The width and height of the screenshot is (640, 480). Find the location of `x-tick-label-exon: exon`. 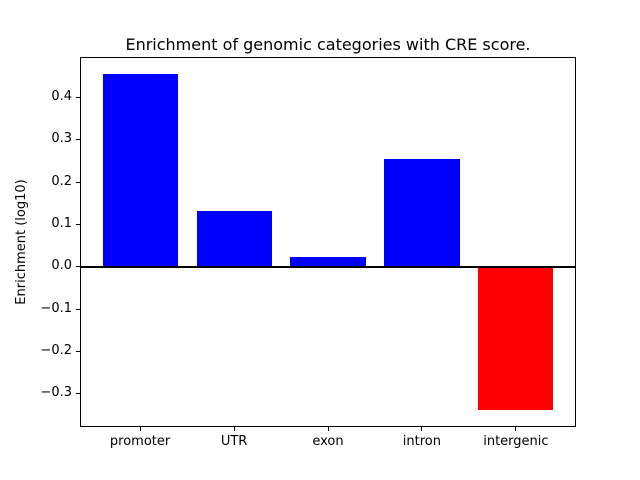

x-tick-label-exon: exon is located at coordinates (328, 441).